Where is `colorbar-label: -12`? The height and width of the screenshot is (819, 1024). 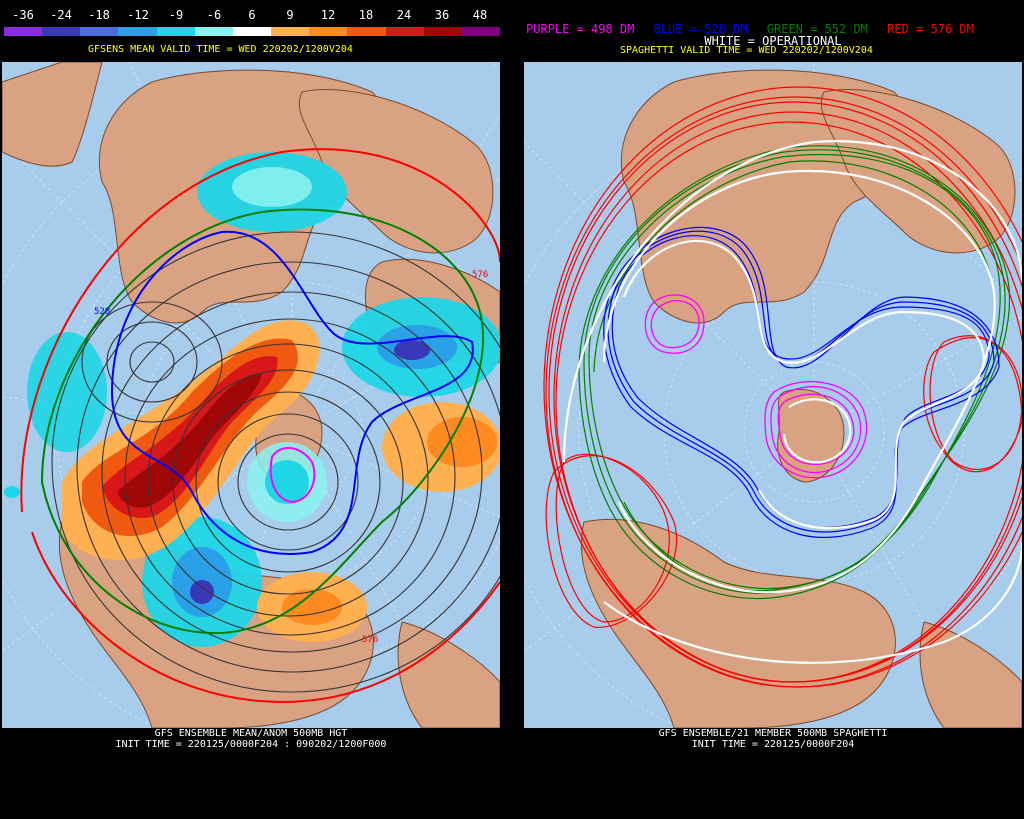
colorbar-label: -12 is located at coordinates (138, 15).